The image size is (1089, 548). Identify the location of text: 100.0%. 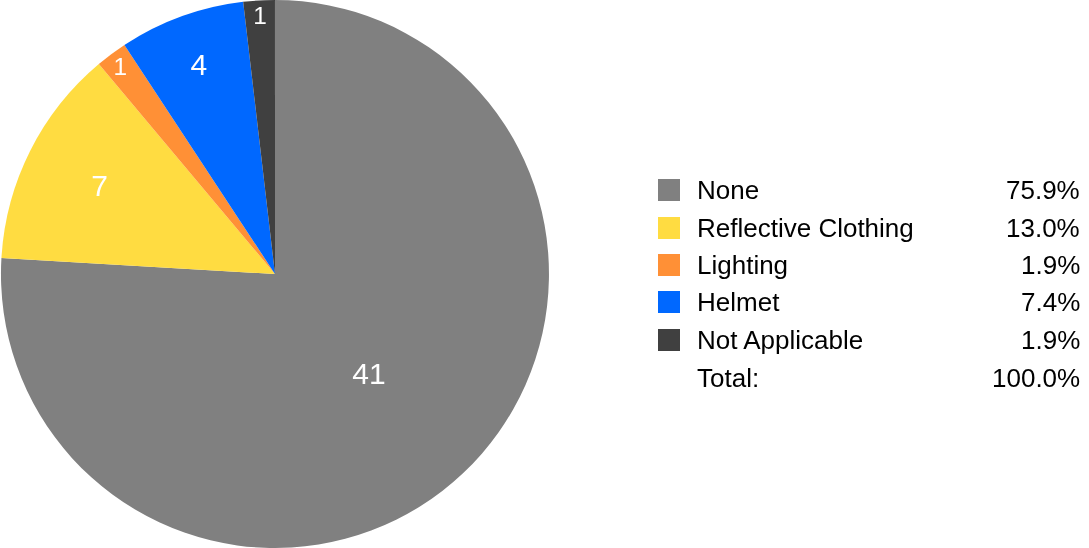
(1036, 378).